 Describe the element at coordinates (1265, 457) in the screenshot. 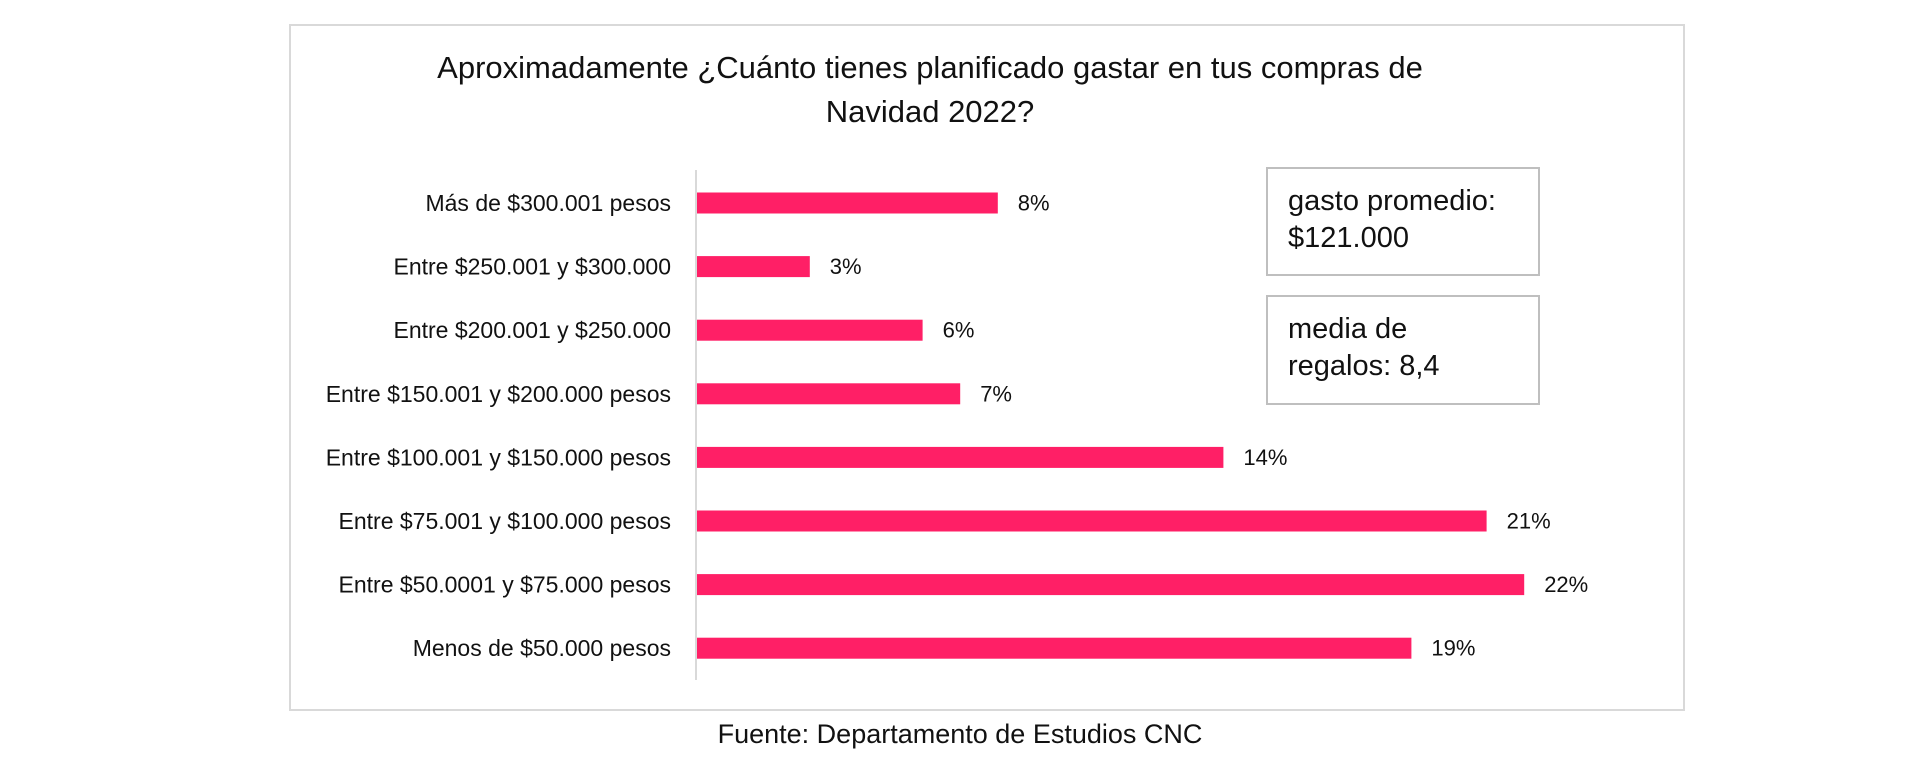

I see `data-label: 14%` at that location.